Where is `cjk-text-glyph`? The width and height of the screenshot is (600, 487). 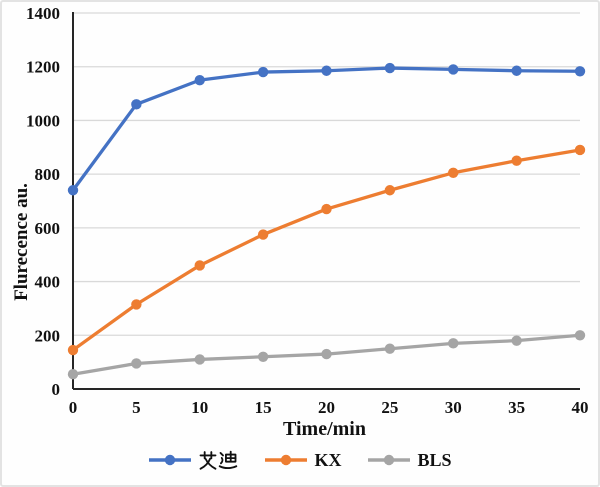
cjk-text-glyph is located at coordinates (219, 460).